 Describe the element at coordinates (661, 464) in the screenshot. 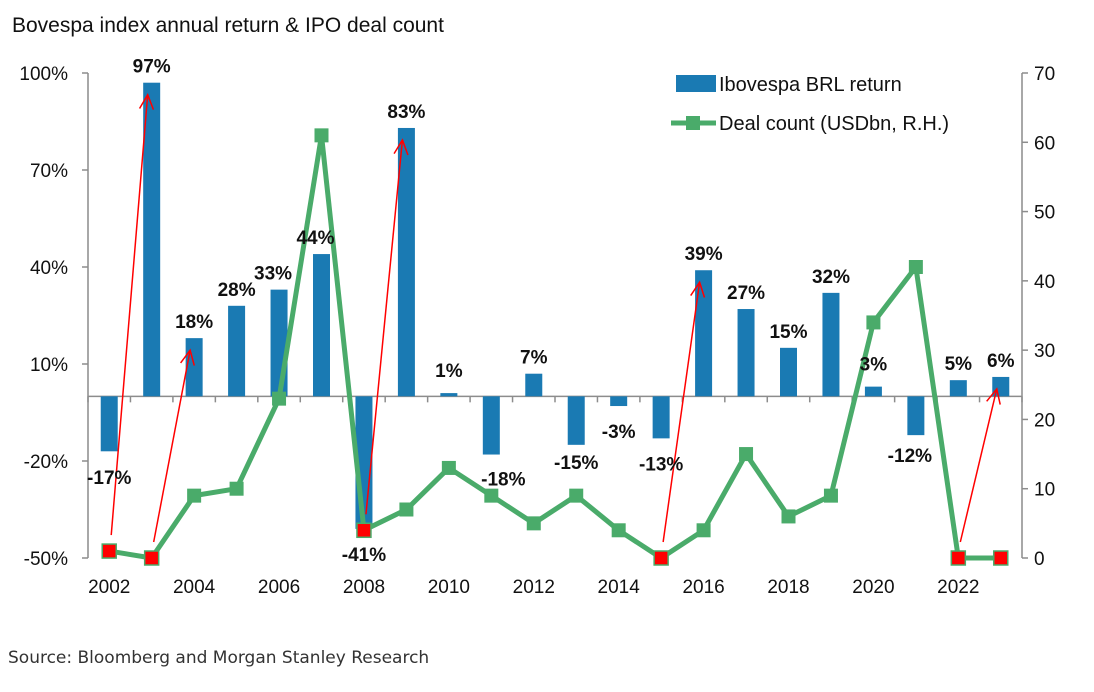

I see `data-label-2015: -13%` at that location.